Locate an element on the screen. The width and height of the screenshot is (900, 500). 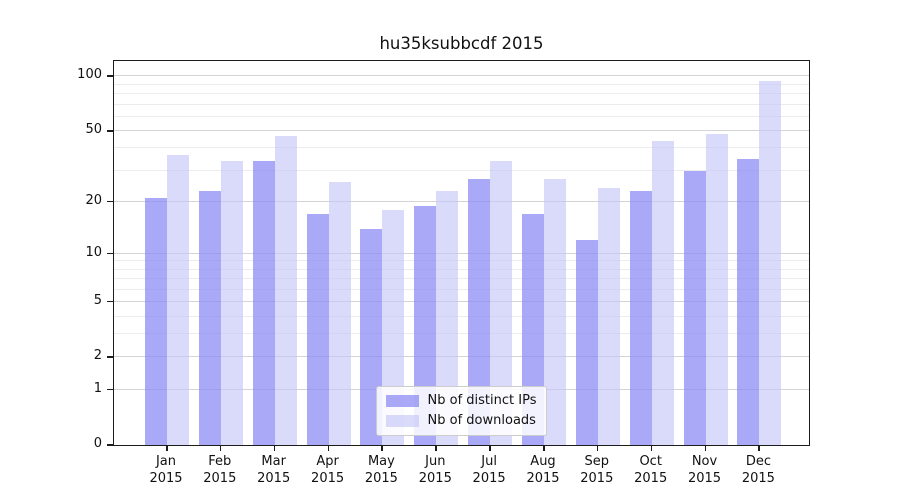
y-tick-label: 20 is located at coordinates (93, 200).